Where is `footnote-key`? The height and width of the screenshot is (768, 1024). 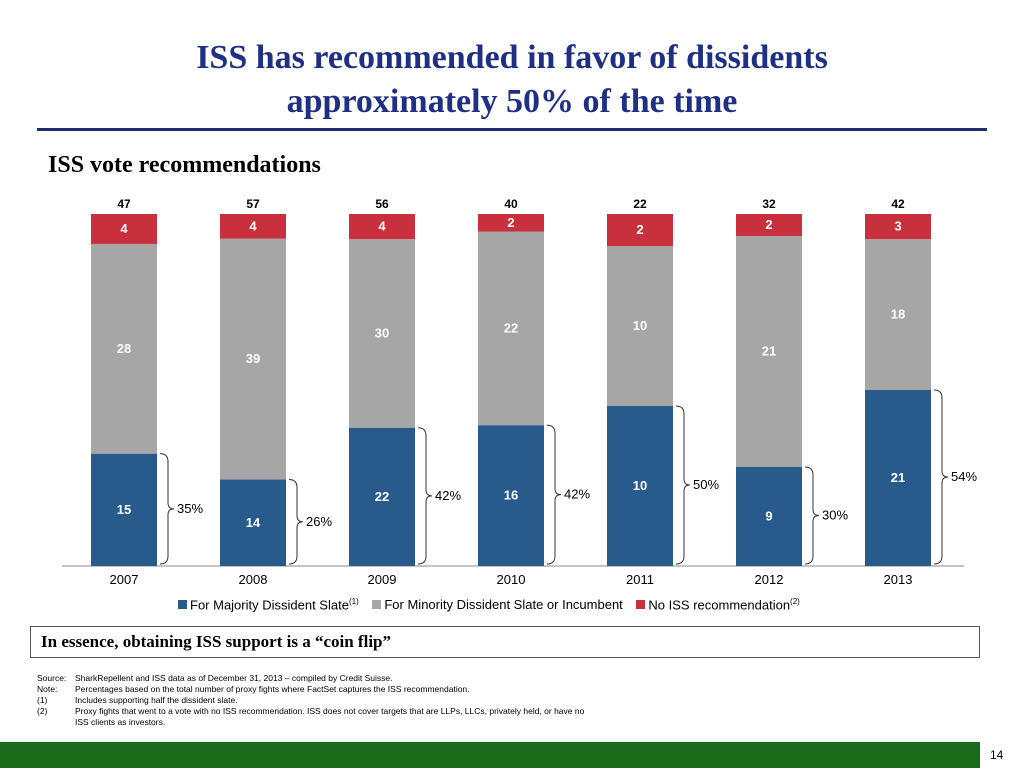 footnote-key is located at coordinates (56, 722).